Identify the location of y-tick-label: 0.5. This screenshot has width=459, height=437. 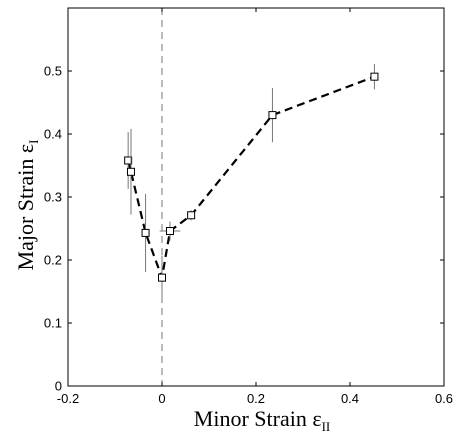
(53, 71).